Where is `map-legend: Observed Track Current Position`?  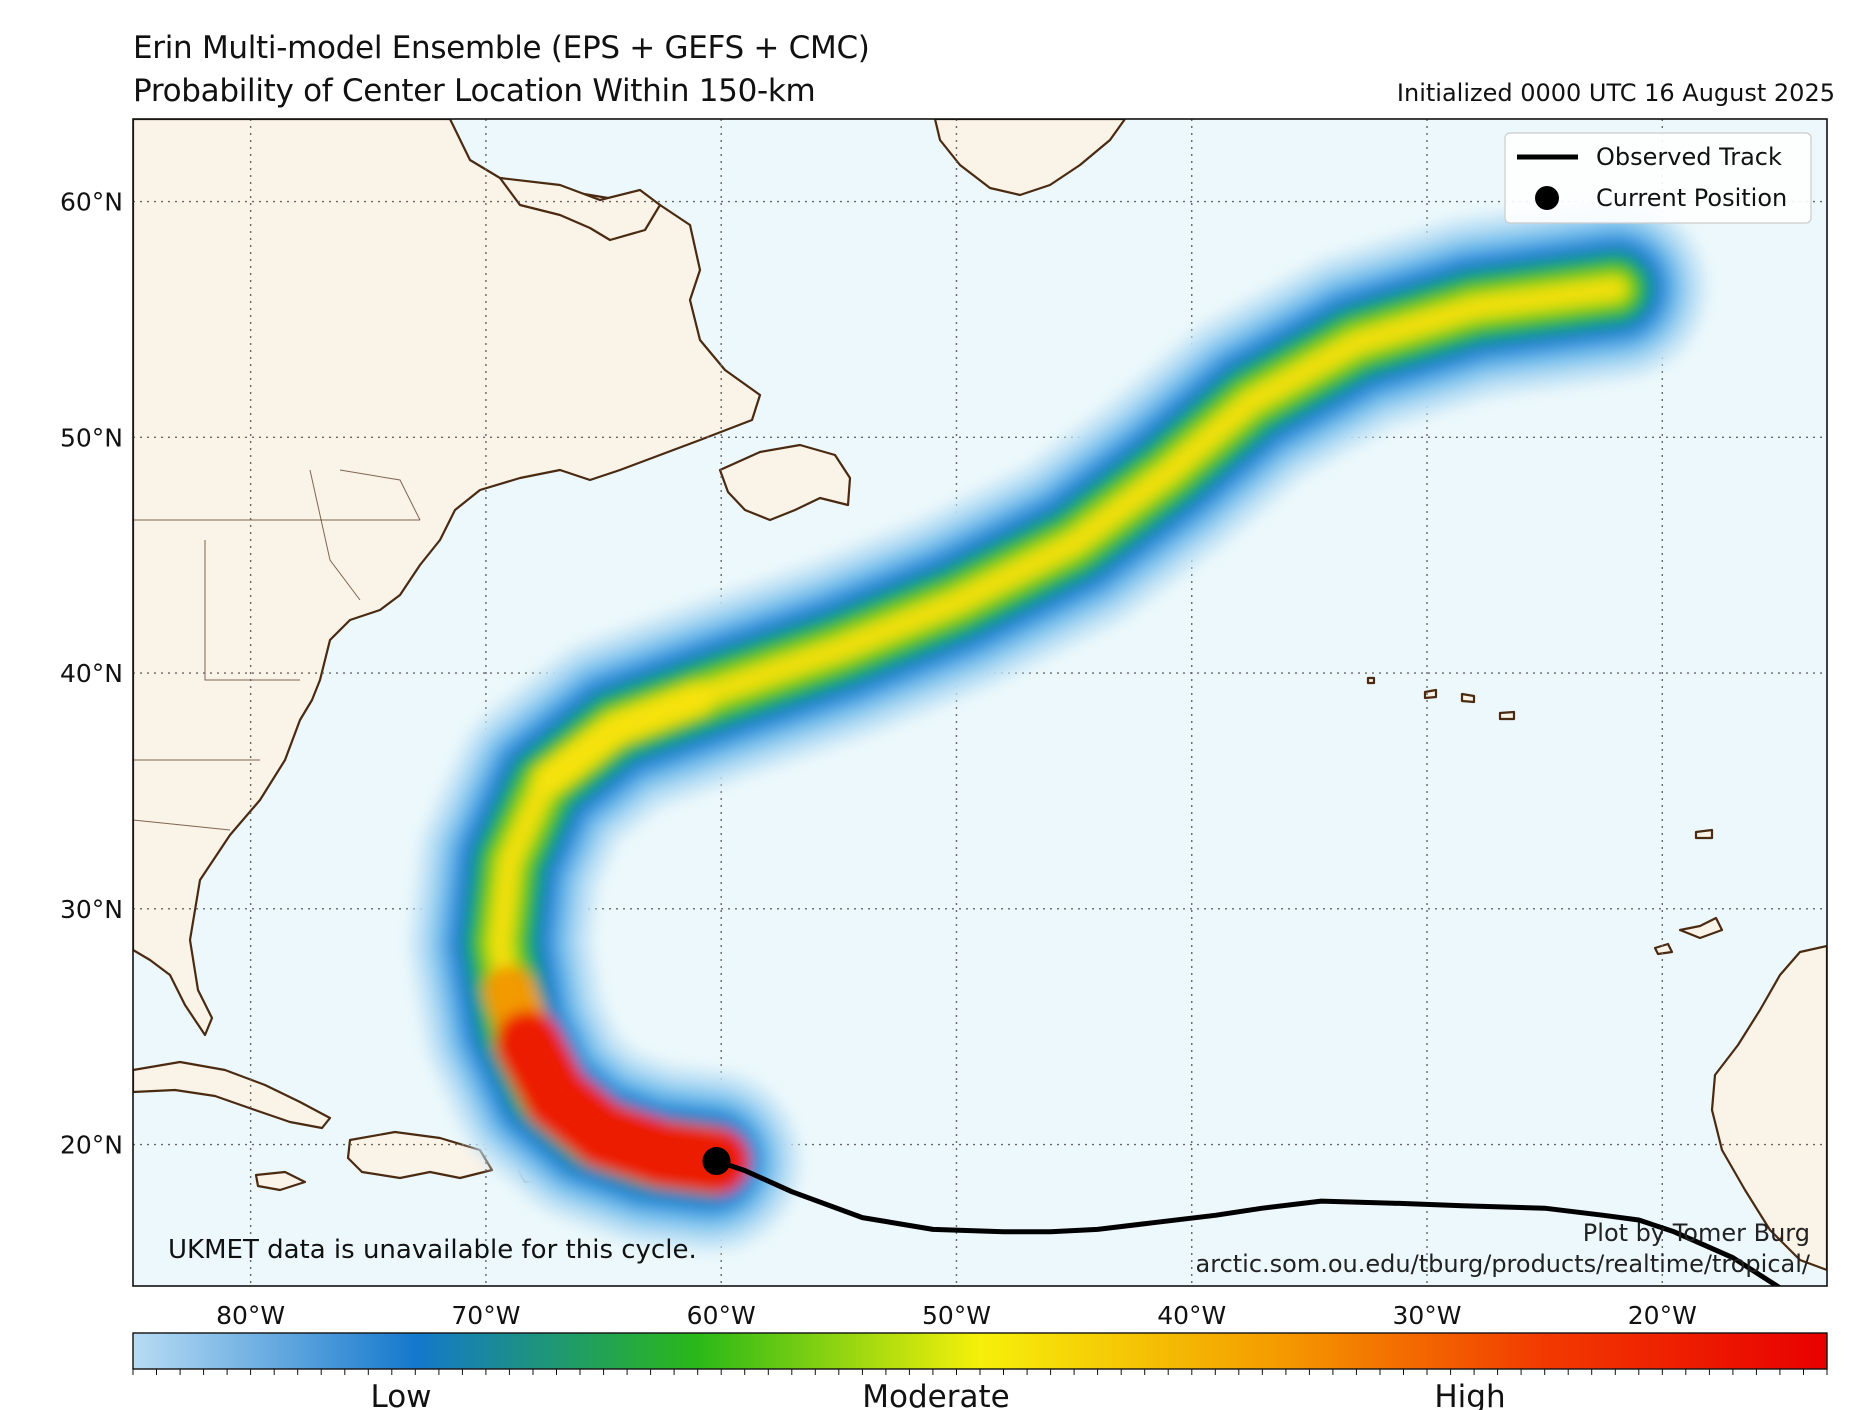
map-legend: Observed Track Current Position is located at coordinates (1658, 178).